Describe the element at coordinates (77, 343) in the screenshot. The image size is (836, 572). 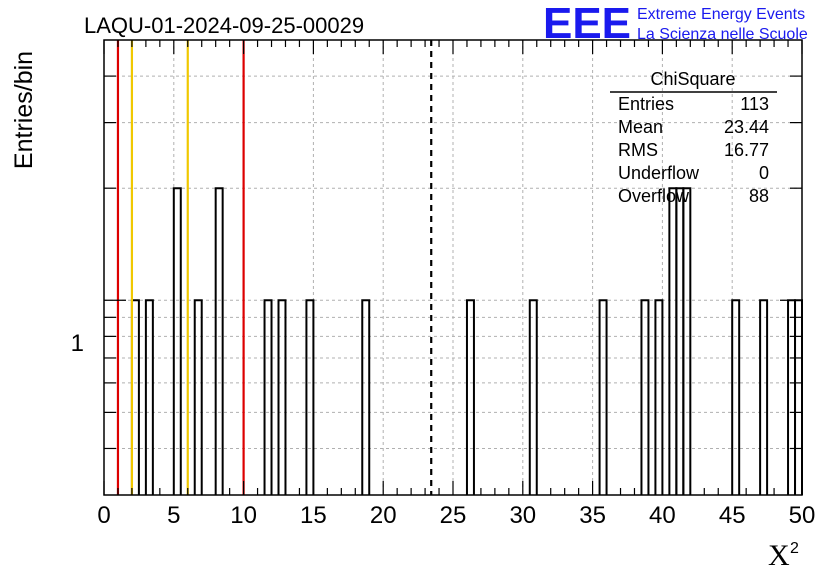
I see `y-tick-label: 1` at that location.